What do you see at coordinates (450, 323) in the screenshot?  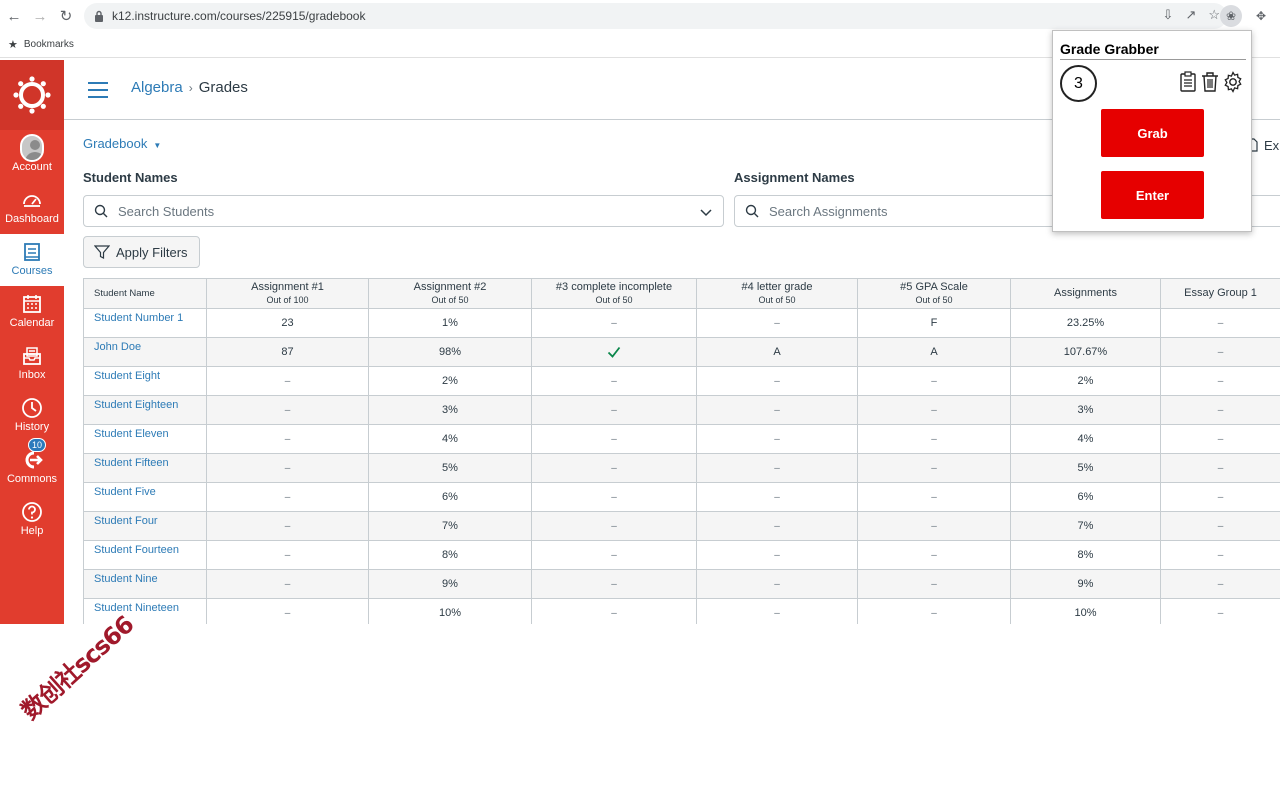 I see `grade-cell: 1%` at bounding box center [450, 323].